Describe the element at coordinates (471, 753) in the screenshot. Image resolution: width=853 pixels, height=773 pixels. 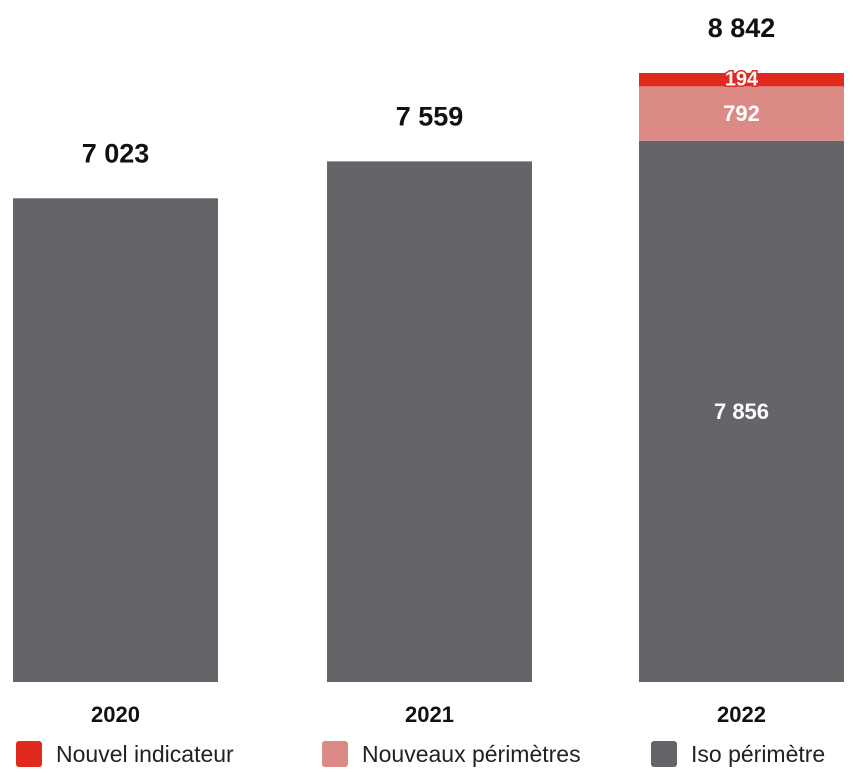
I see `legend-label-nouveaux-perimetres: Nouveaux périmètres` at that location.